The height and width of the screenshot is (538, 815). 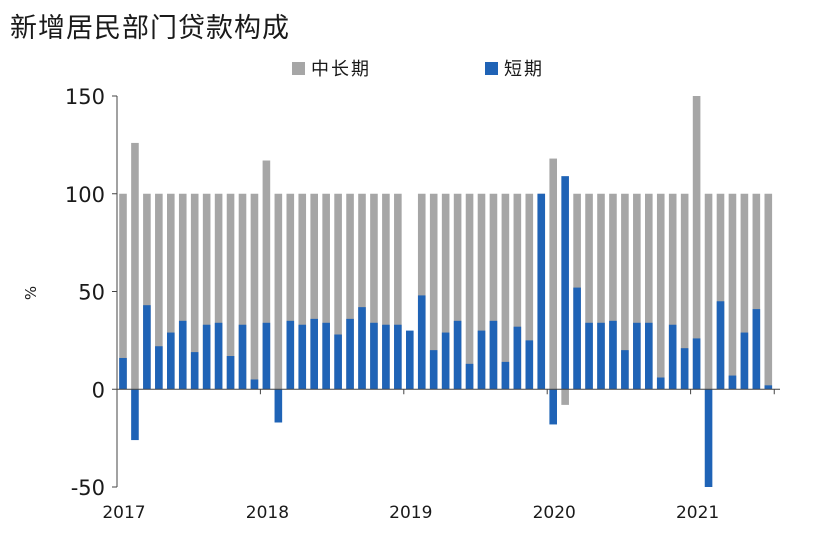 What do you see at coordinates (85, 97) in the screenshot?
I see `y-tick-label: 150` at bounding box center [85, 97].